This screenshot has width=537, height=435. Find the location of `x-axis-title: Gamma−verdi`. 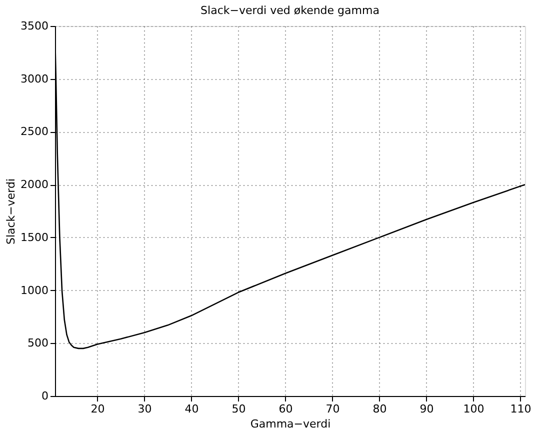

x-axis-title: Gamma−verdi is located at coordinates (290, 424).